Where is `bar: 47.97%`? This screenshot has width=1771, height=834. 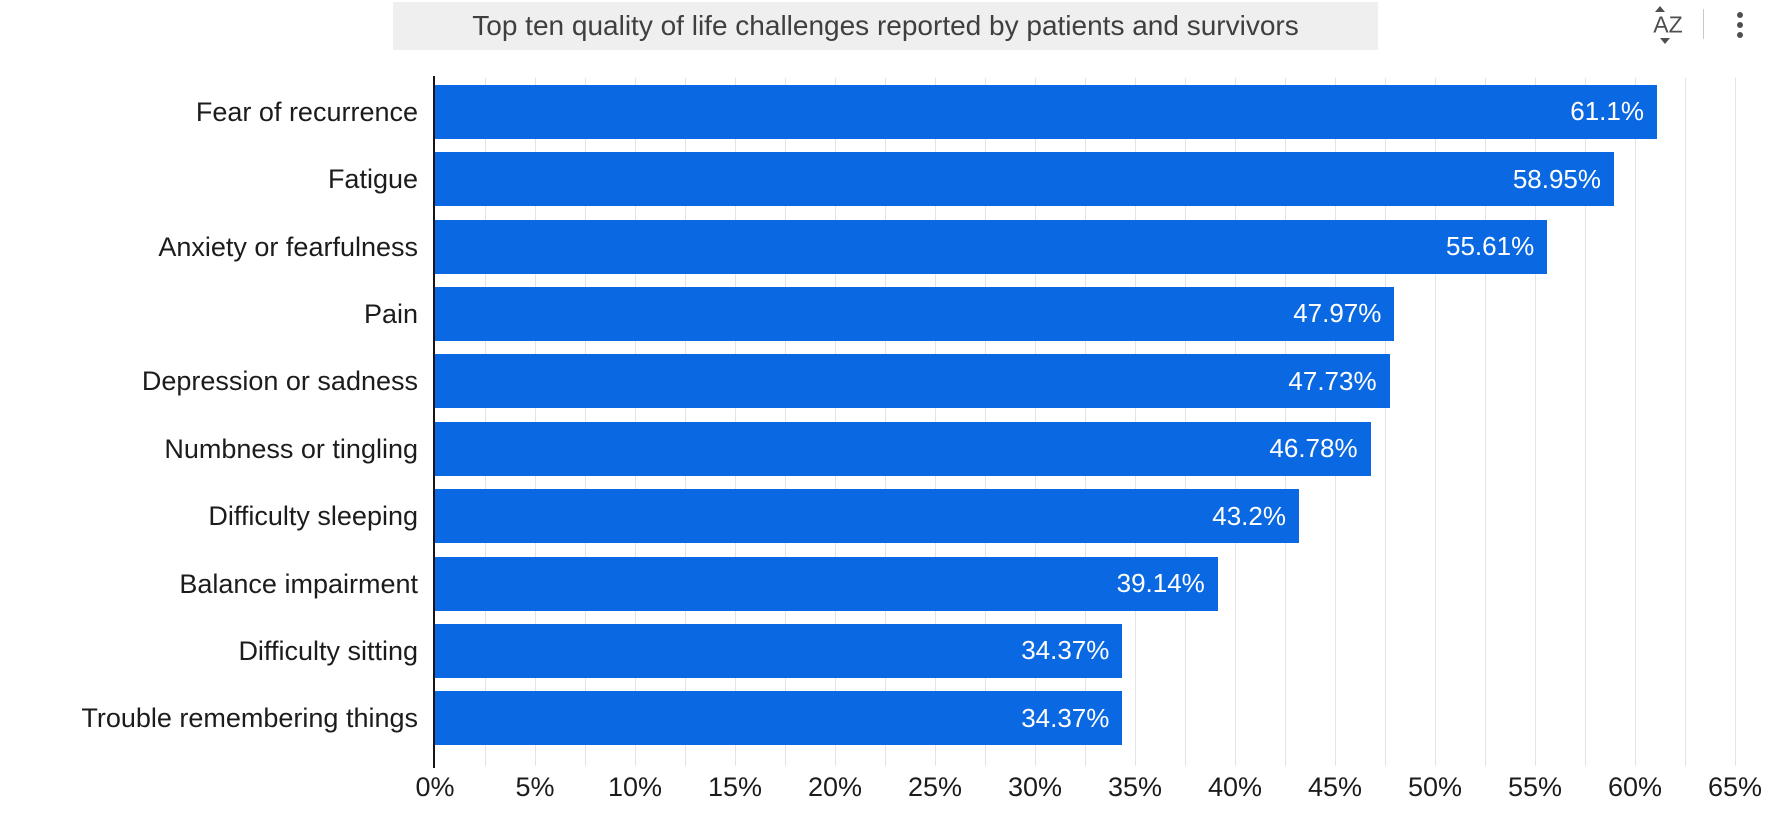 bar: 47.97% is located at coordinates (915, 313).